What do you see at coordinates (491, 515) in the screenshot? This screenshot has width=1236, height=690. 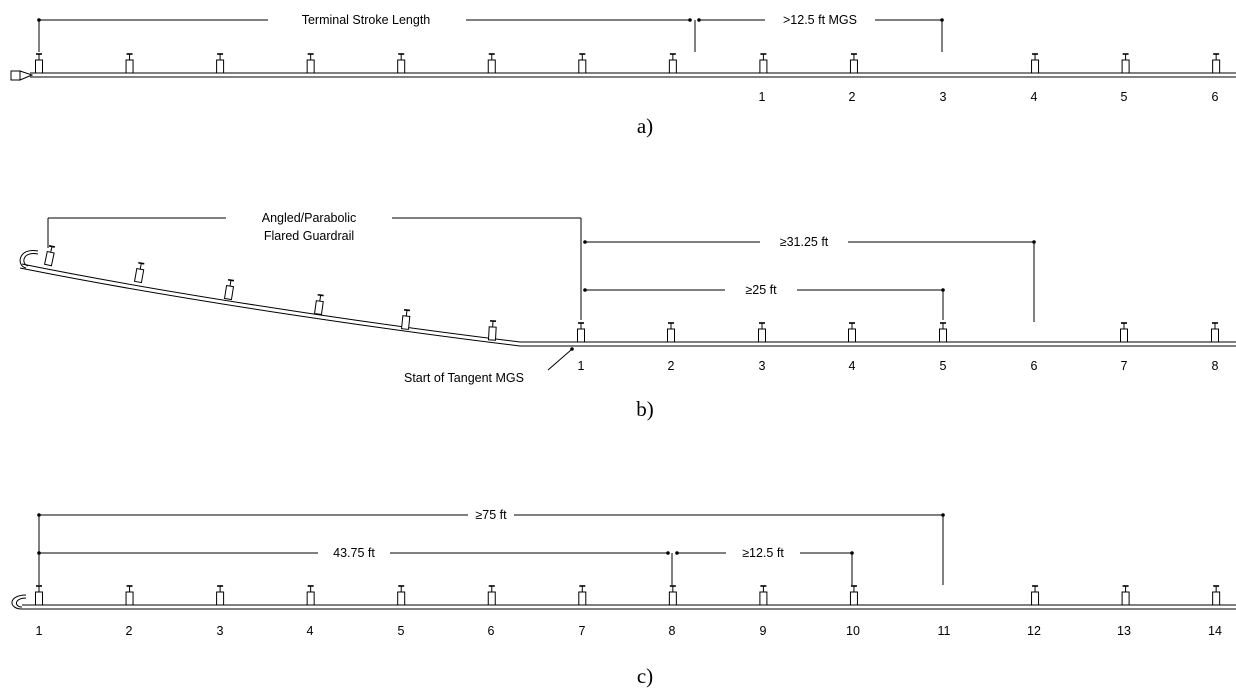 I see `dim-75-label: ≥75 ft` at bounding box center [491, 515].